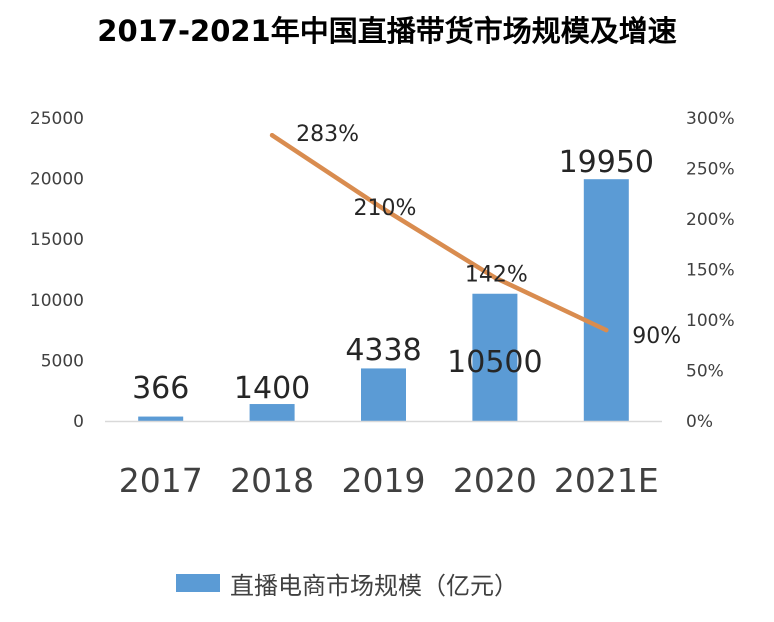 The width and height of the screenshot is (774, 622). I want to click on x-tick-label: 2017, so click(161, 480).